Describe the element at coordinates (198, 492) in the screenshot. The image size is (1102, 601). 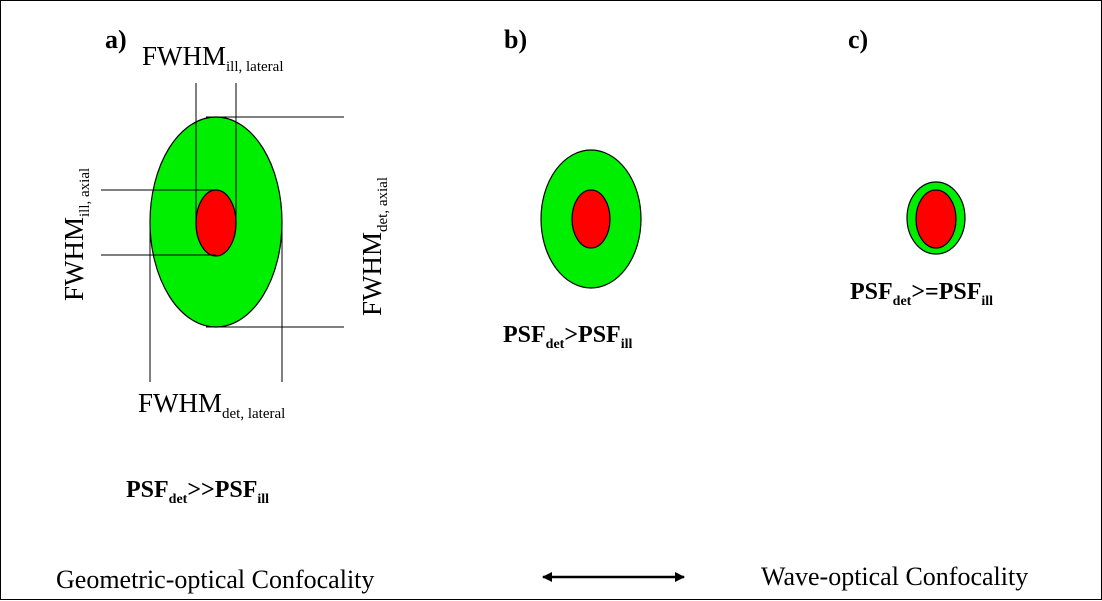
I see `psf-relation-a: PSFdet>>PSFill` at that location.